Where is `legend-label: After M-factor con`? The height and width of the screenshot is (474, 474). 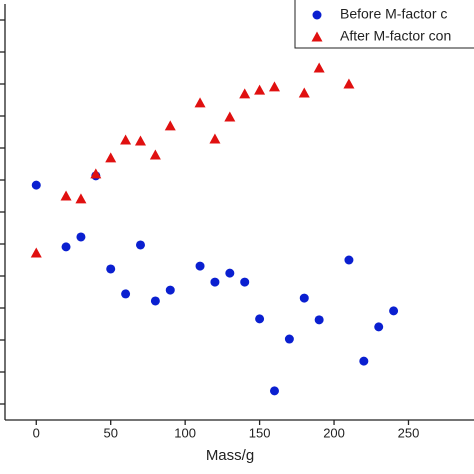 legend-label: After M-factor con is located at coordinates (395, 36).